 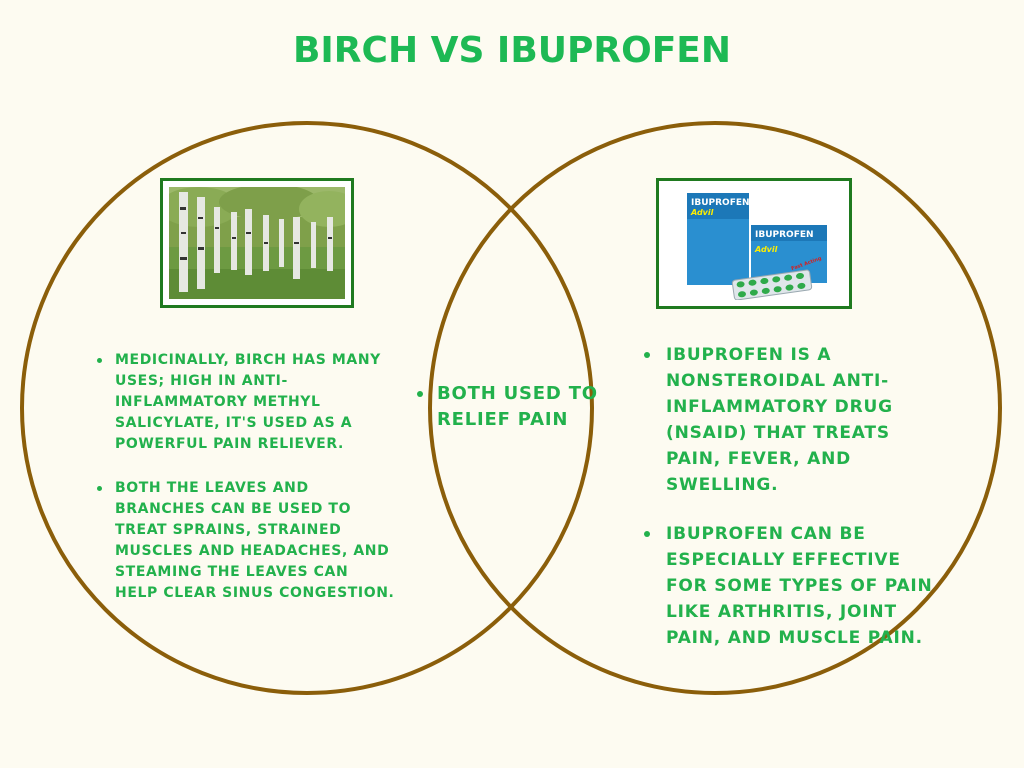 I want to click on list-item: Both used to relief pain, so click(x=515, y=407).